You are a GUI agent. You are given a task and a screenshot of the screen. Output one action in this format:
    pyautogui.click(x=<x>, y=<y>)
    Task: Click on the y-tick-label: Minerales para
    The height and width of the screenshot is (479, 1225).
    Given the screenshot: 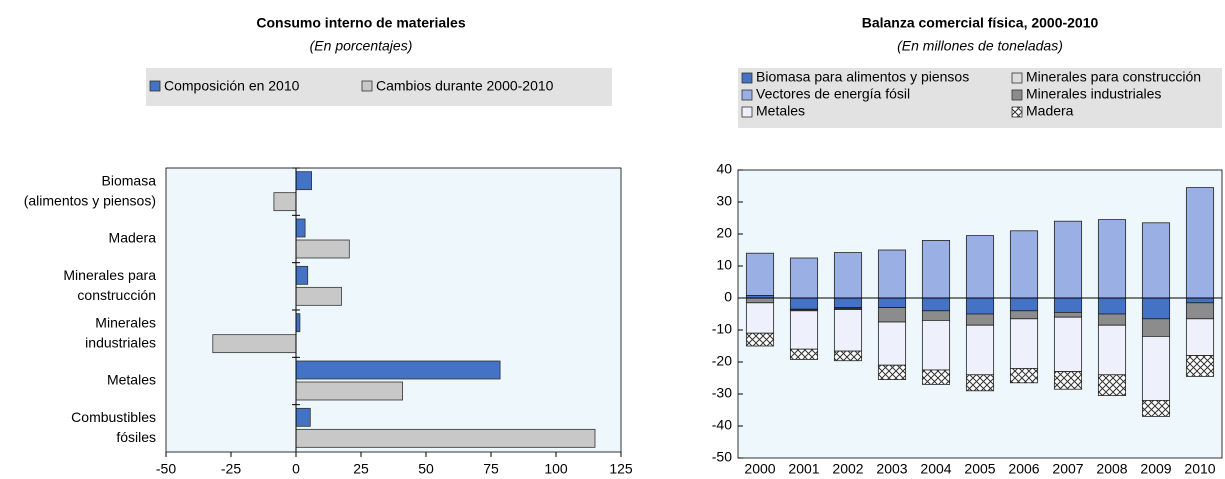 What is the action you would take?
    pyautogui.click(x=109, y=275)
    